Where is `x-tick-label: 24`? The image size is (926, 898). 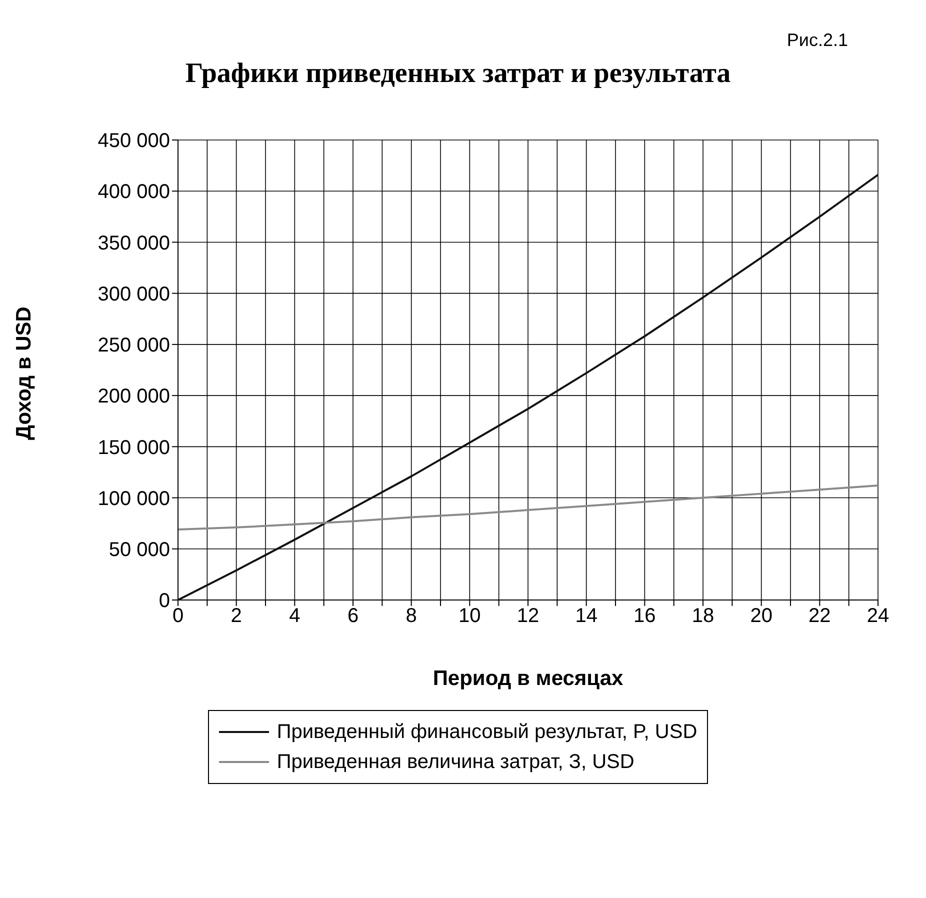
x-tick-label: 24 is located at coordinates (878, 616).